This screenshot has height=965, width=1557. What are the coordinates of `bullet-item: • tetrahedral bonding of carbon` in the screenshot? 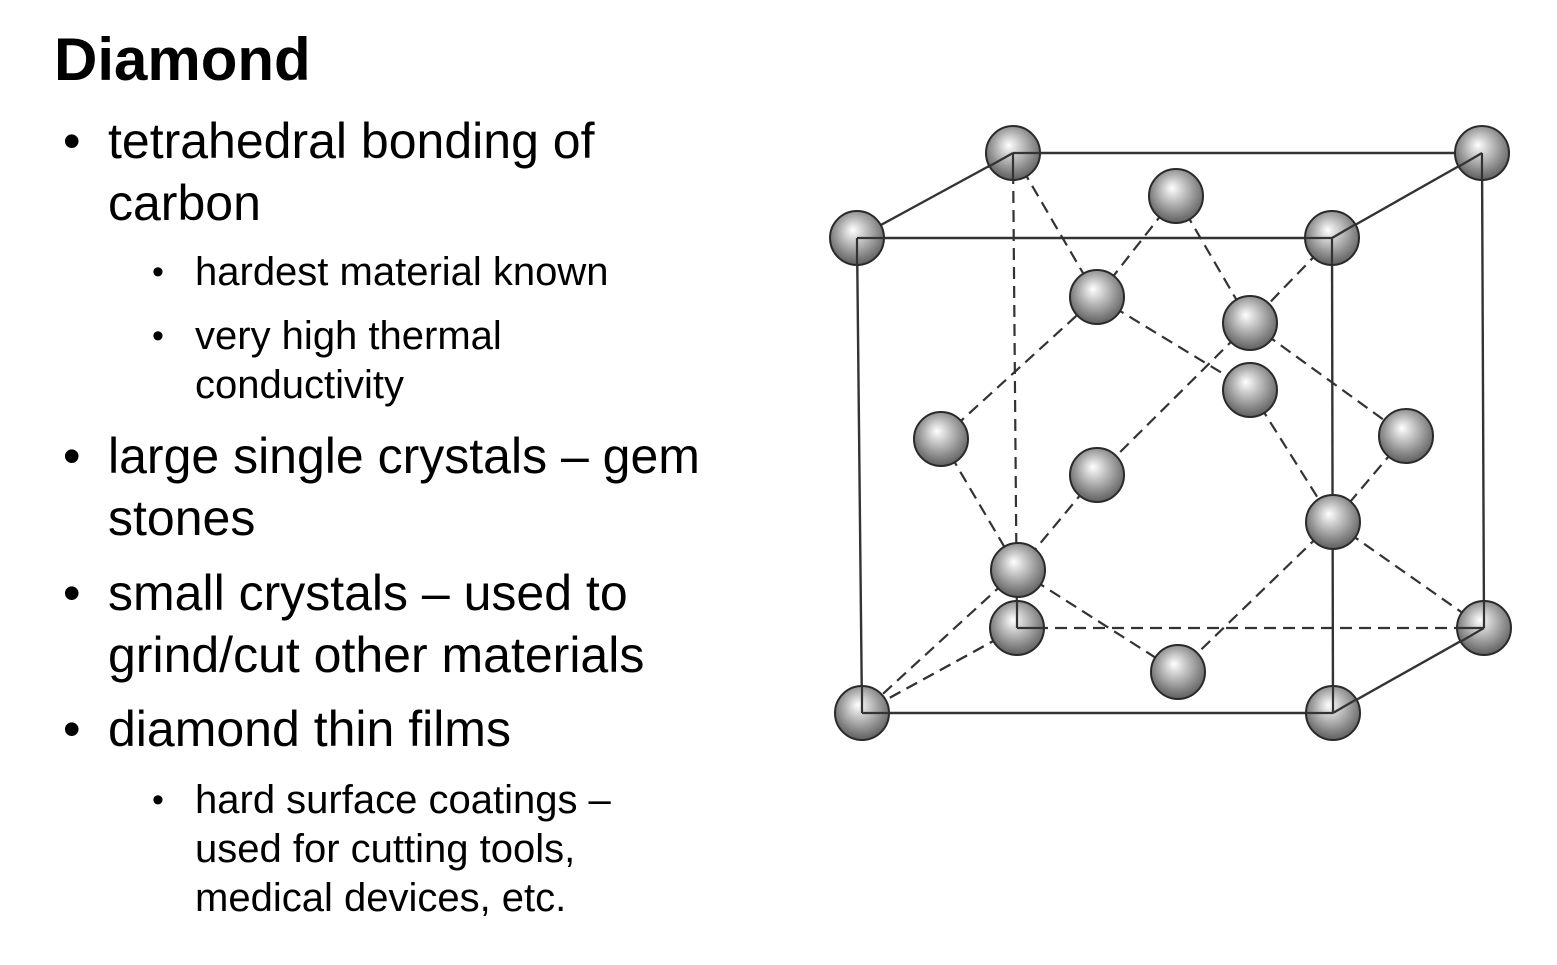 It's located at (329, 172).